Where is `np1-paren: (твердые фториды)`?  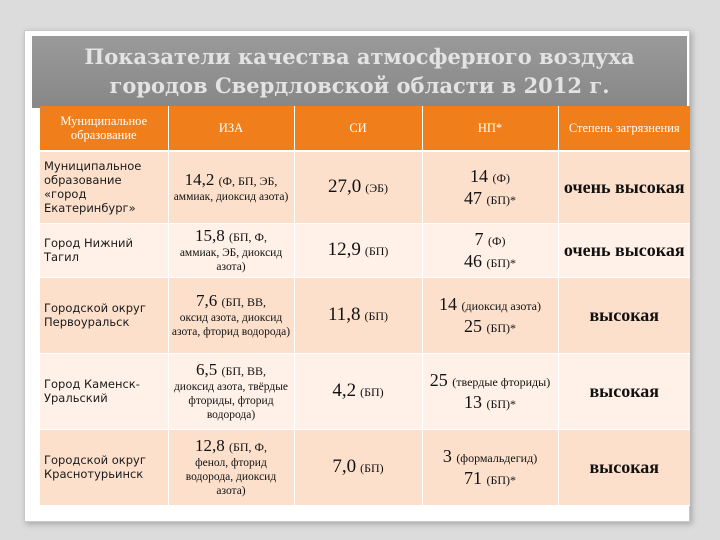 np1-paren: (твердые фториды) is located at coordinates (501, 382).